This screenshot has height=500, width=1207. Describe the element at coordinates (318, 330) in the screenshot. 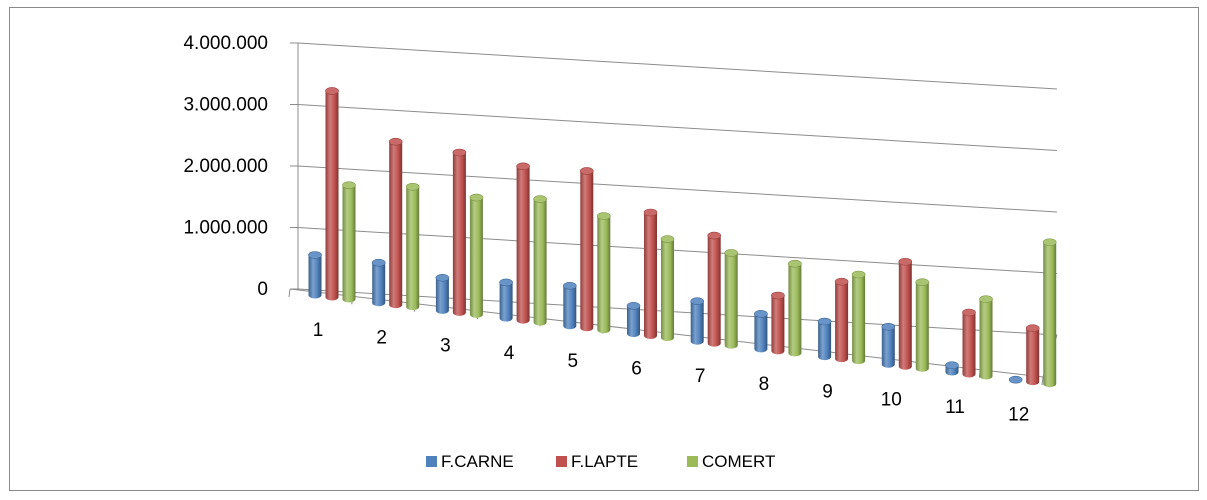

I see `x-tick-label: 1` at that location.